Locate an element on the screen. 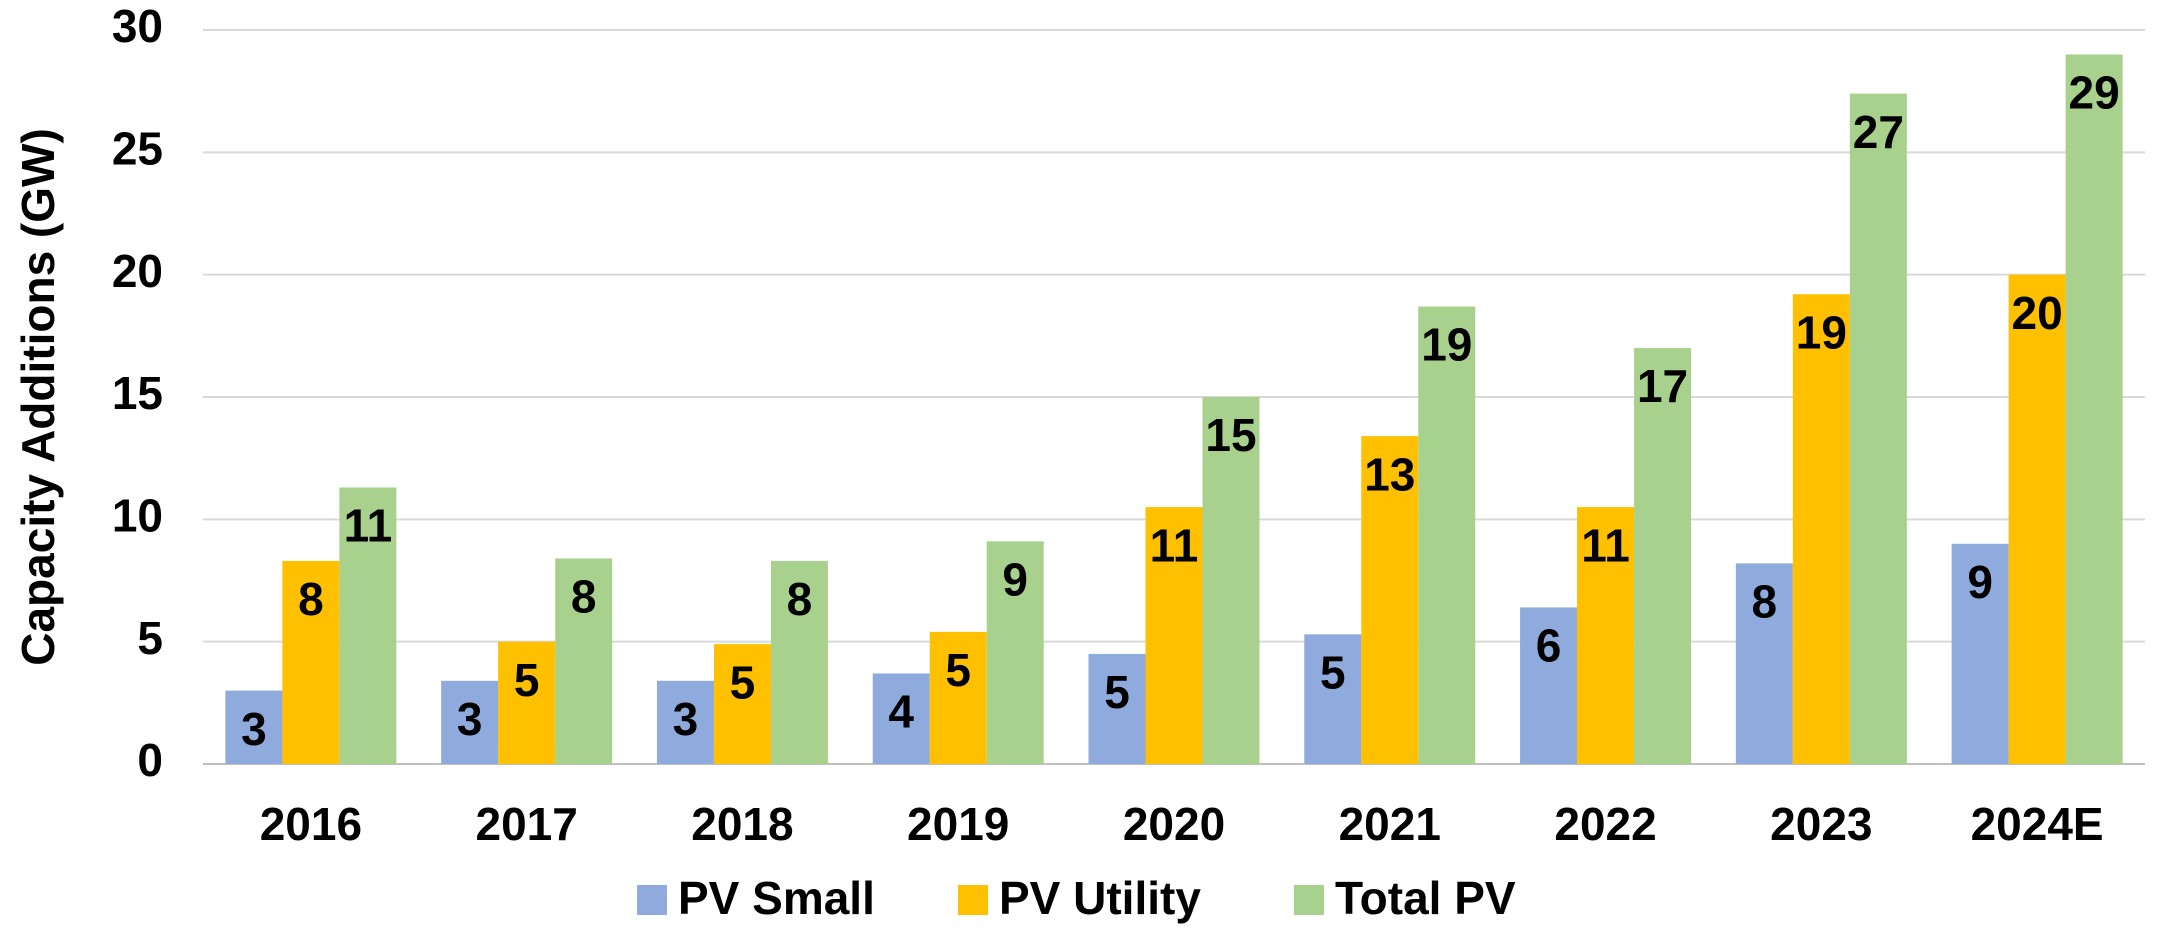 This screenshot has width=2170, height=928. x-tick-label: 2023 is located at coordinates (1821, 824).